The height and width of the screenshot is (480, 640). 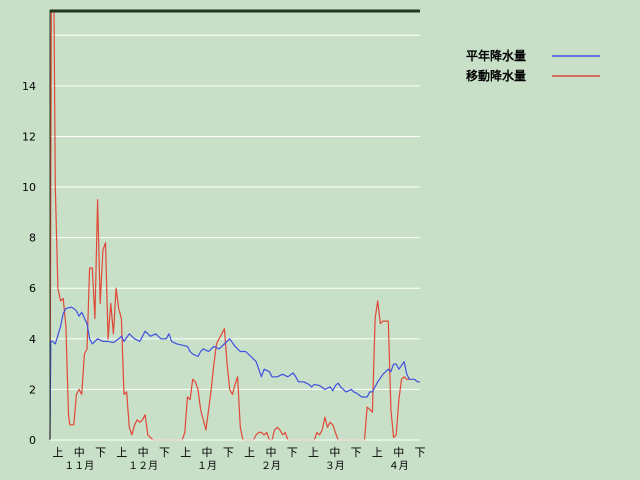 I want to click on legend-label: 平年降水量, so click(x=496, y=55).